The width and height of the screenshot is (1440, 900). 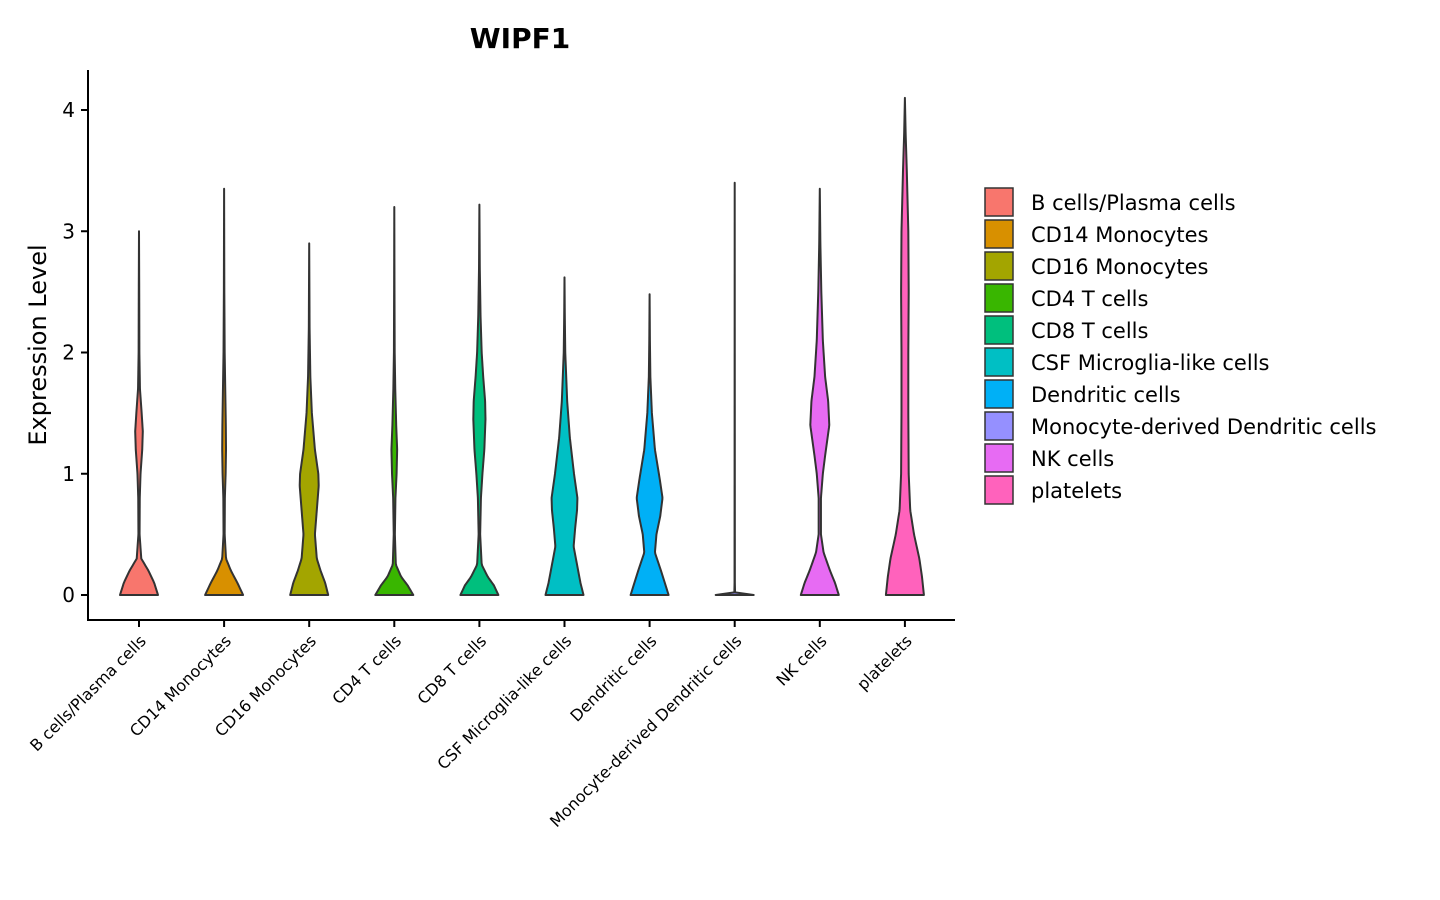 What do you see at coordinates (68, 595) in the screenshot?
I see `y-tick-label: 0` at bounding box center [68, 595].